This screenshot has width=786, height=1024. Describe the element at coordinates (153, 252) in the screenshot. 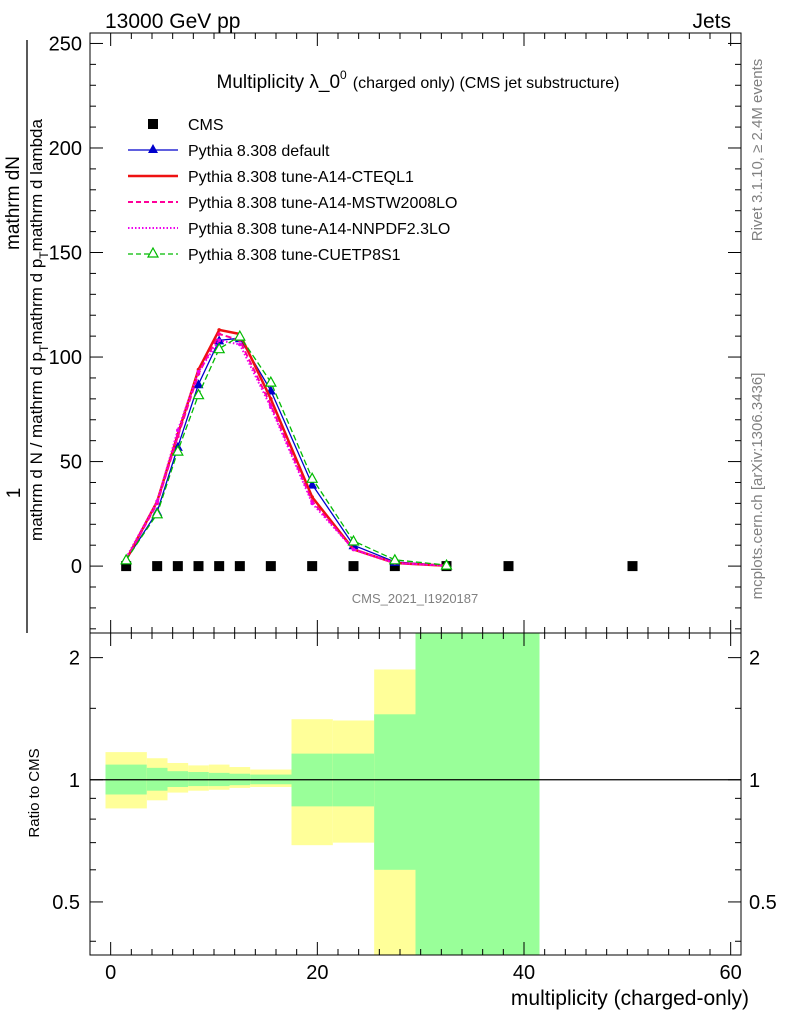

I see `legend-marker-cuetp8s1` at that location.